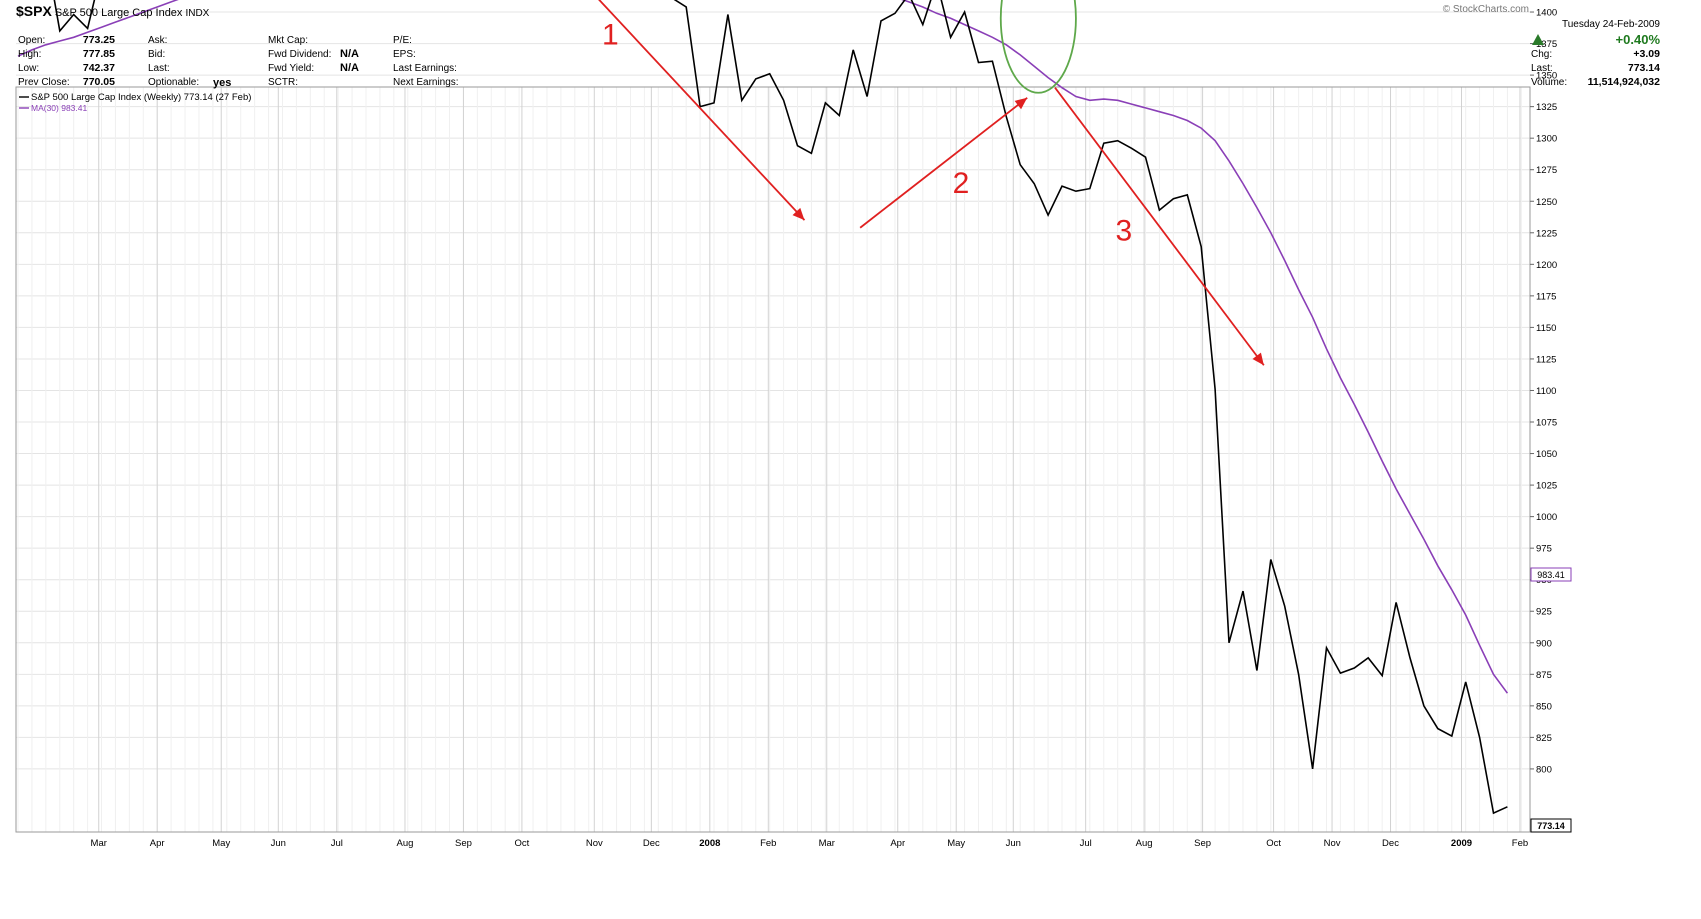  Describe the element at coordinates (98, 82) in the screenshot. I see `prev-close-value: 770.05` at that location.